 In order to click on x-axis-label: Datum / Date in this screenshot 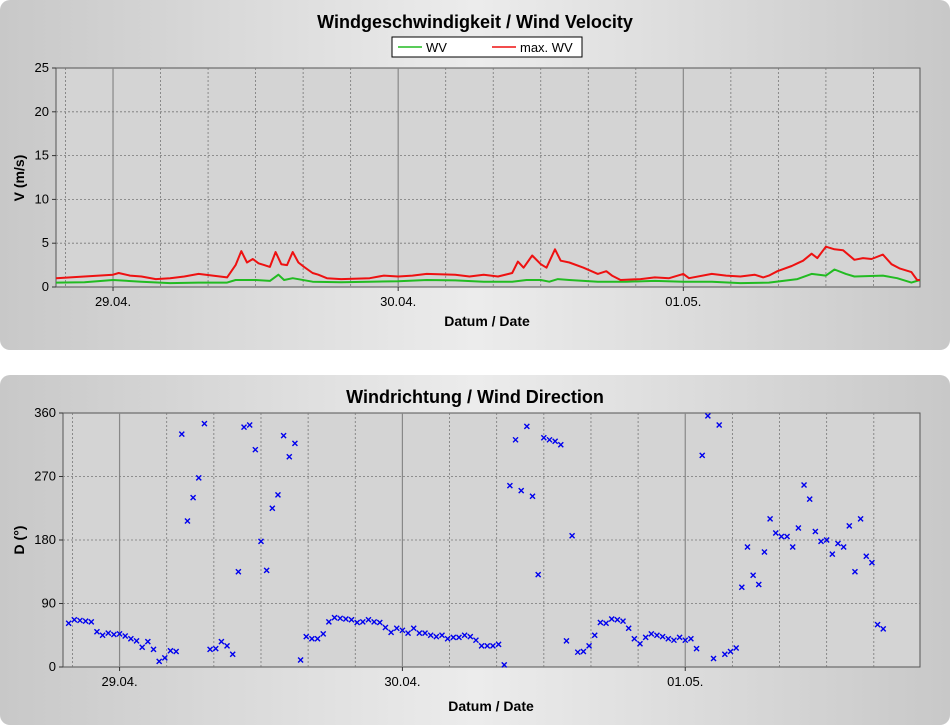, I will do `click(491, 706)`.